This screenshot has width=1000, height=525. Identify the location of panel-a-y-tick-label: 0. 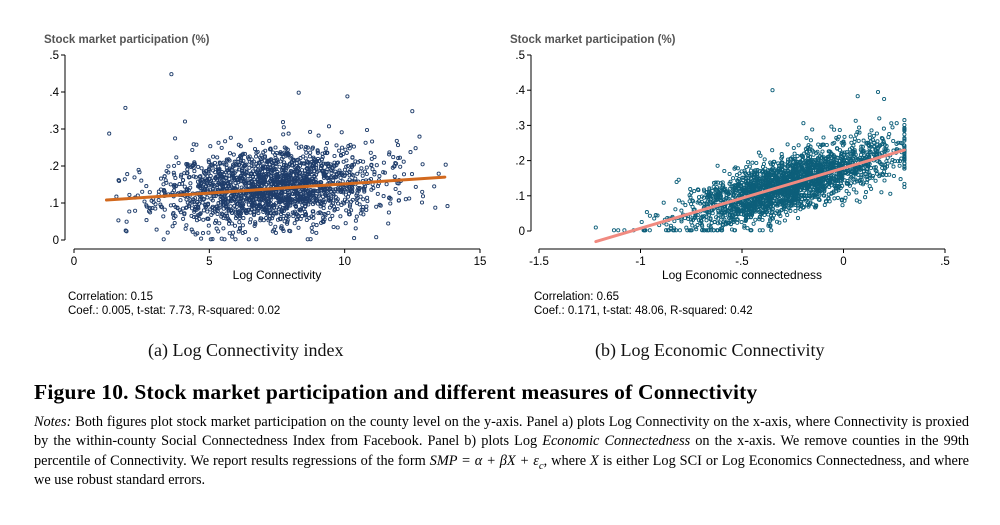
(56, 241).